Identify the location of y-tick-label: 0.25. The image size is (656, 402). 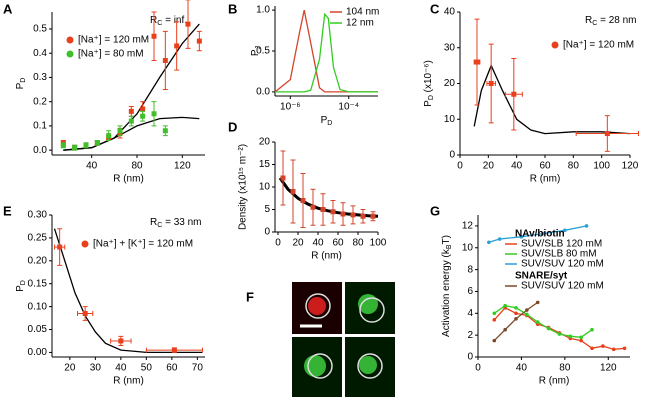
(38, 238).